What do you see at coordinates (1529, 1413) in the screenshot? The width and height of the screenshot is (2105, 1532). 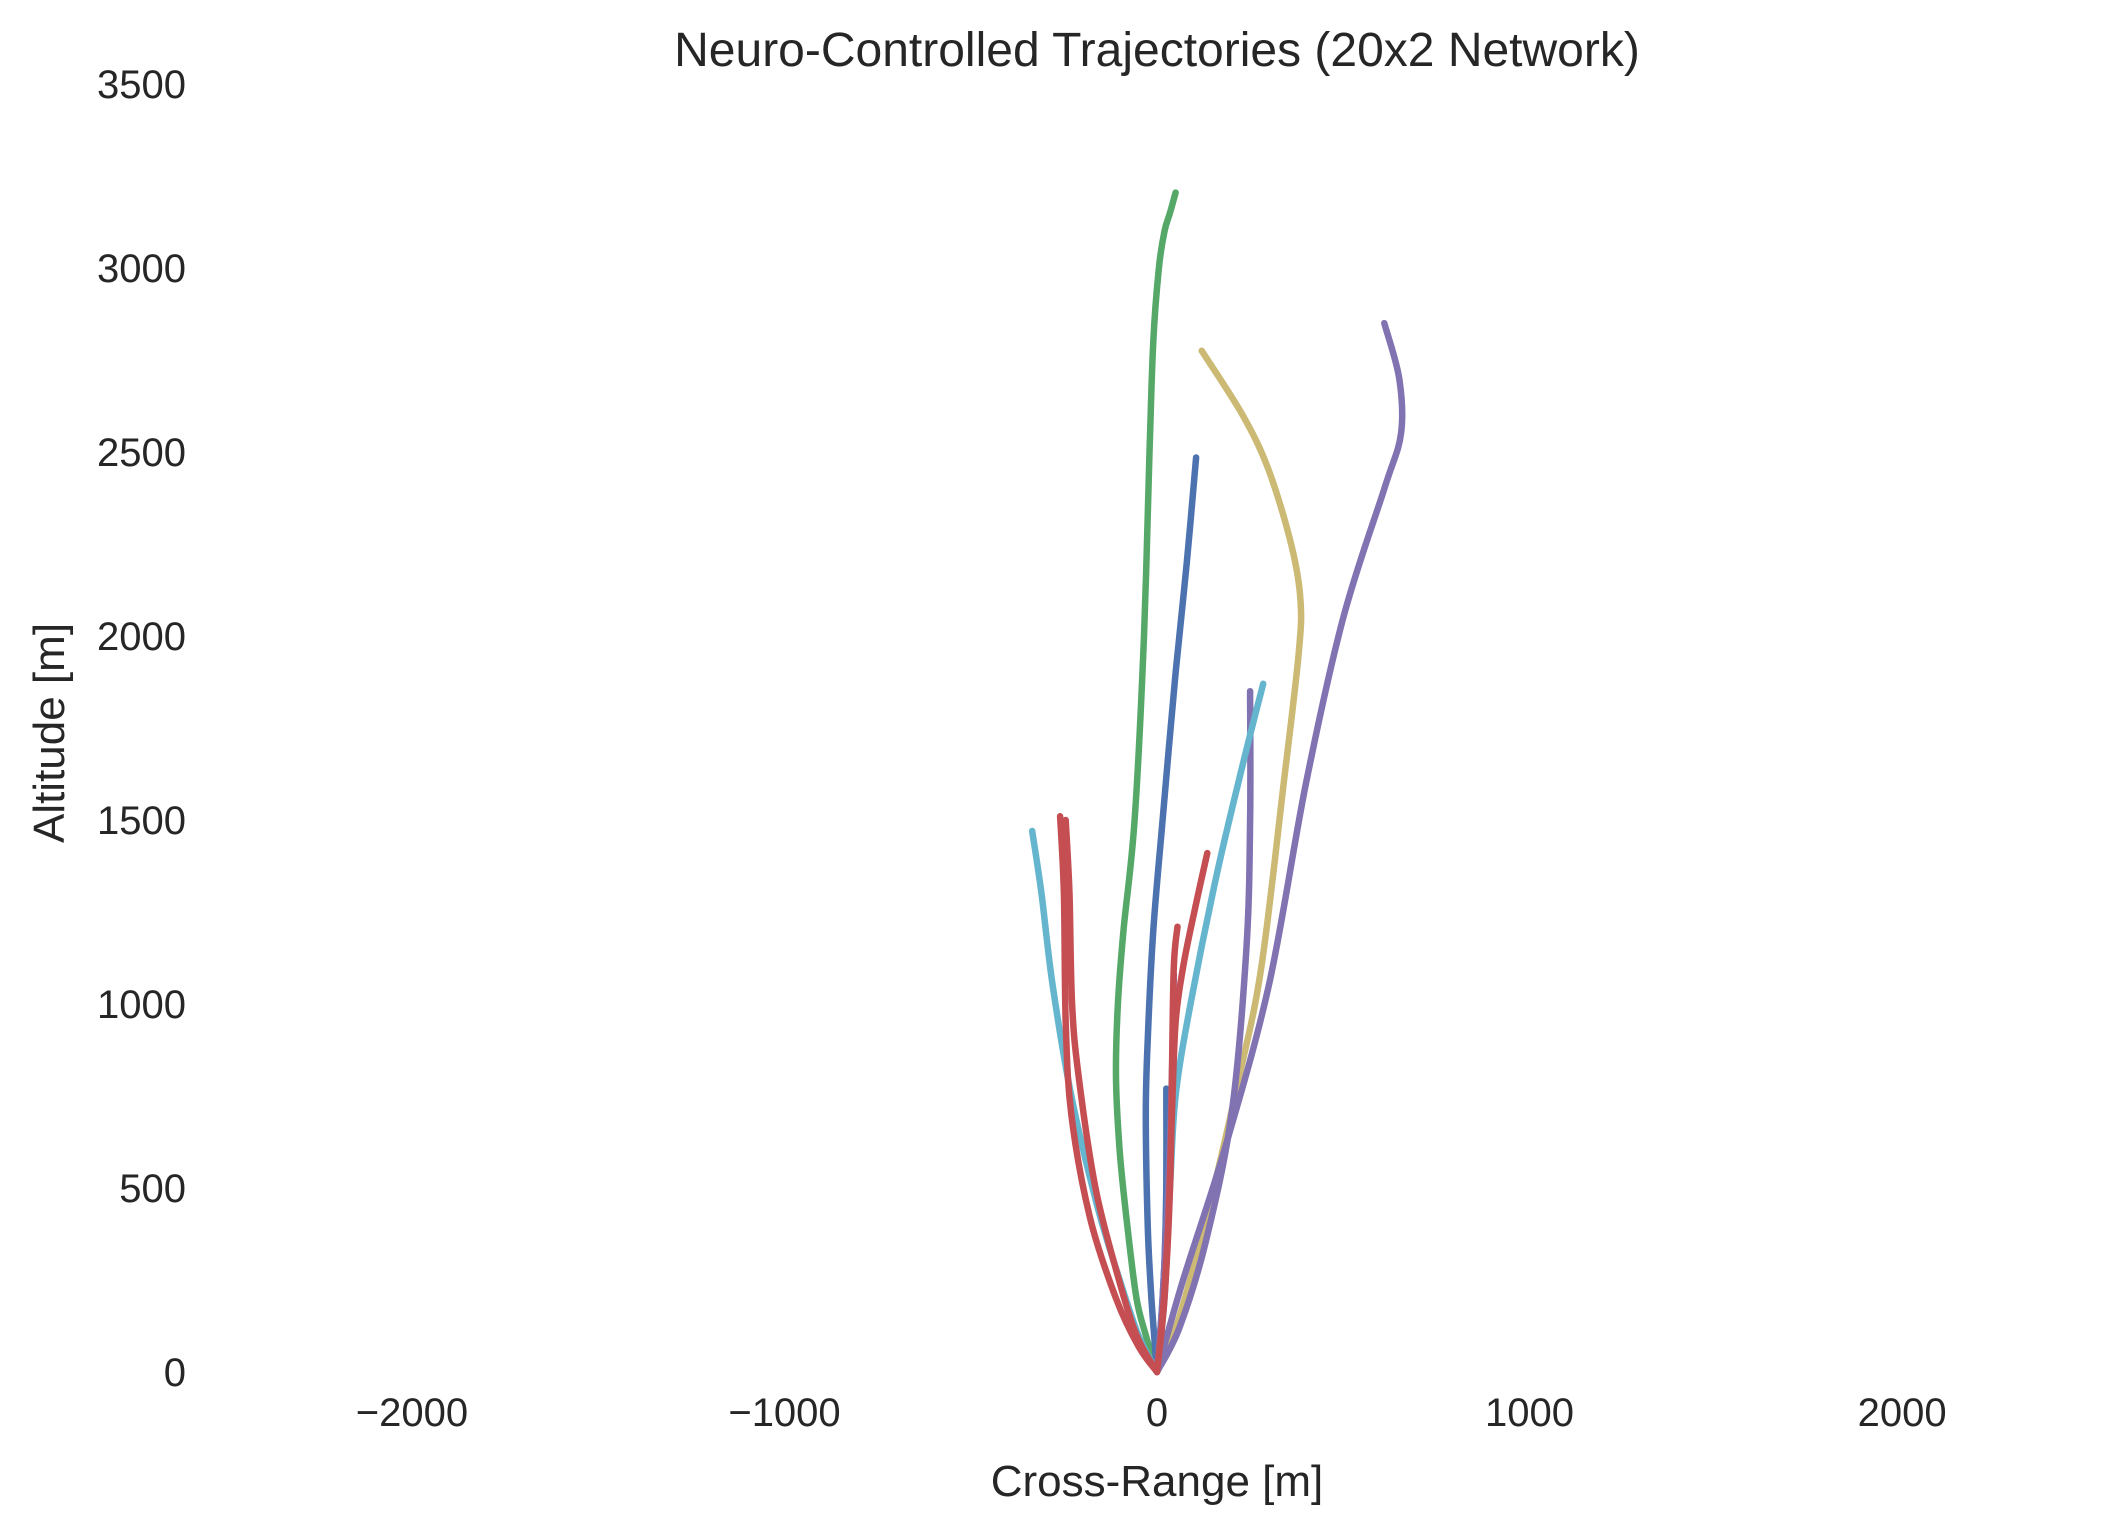 I see `x-tick-label: 1000` at bounding box center [1529, 1413].